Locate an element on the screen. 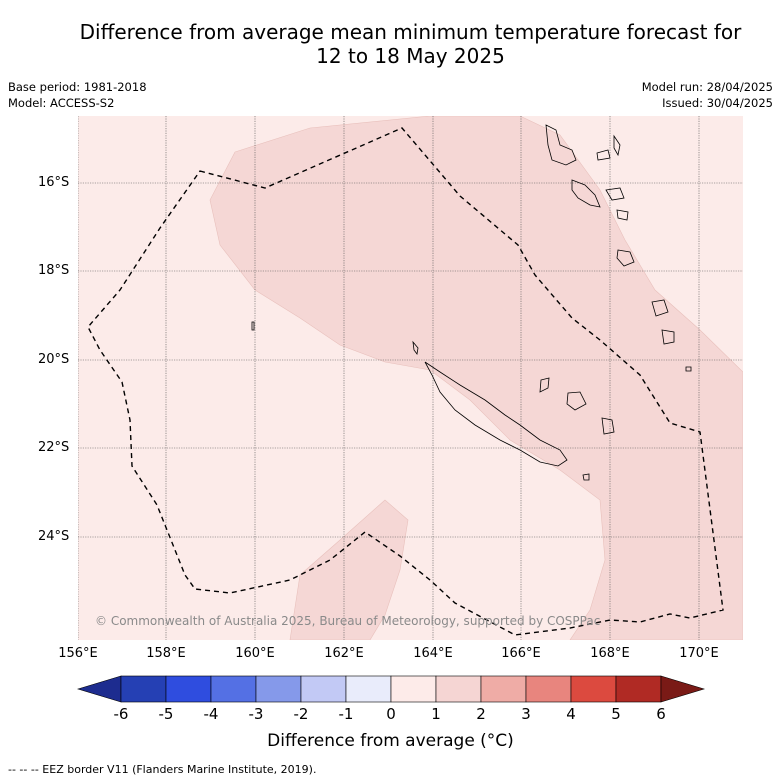 The width and height of the screenshot is (781, 781). colorbar-tick--1: -1 is located at coordinates (346, 714).